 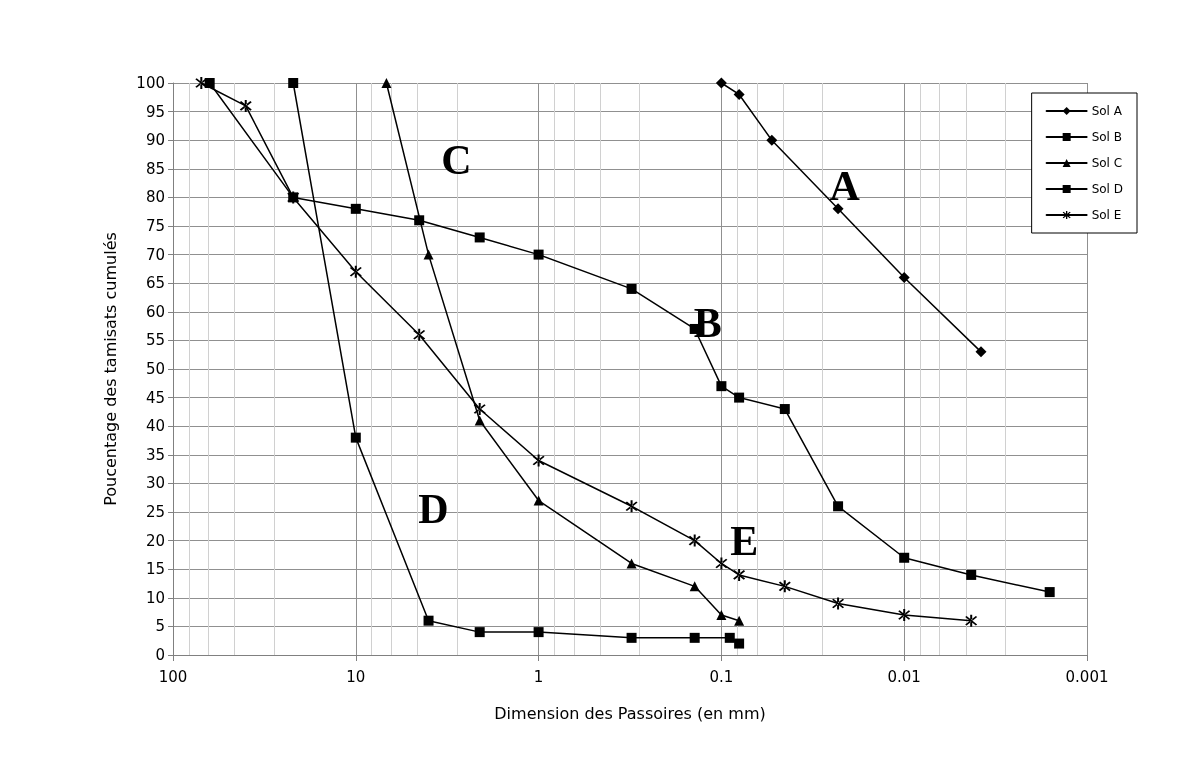 What do you see at coordinates (150, 83) in the screenshot?
I see `y-tick-label: 100` at bounding box center [150, 83].